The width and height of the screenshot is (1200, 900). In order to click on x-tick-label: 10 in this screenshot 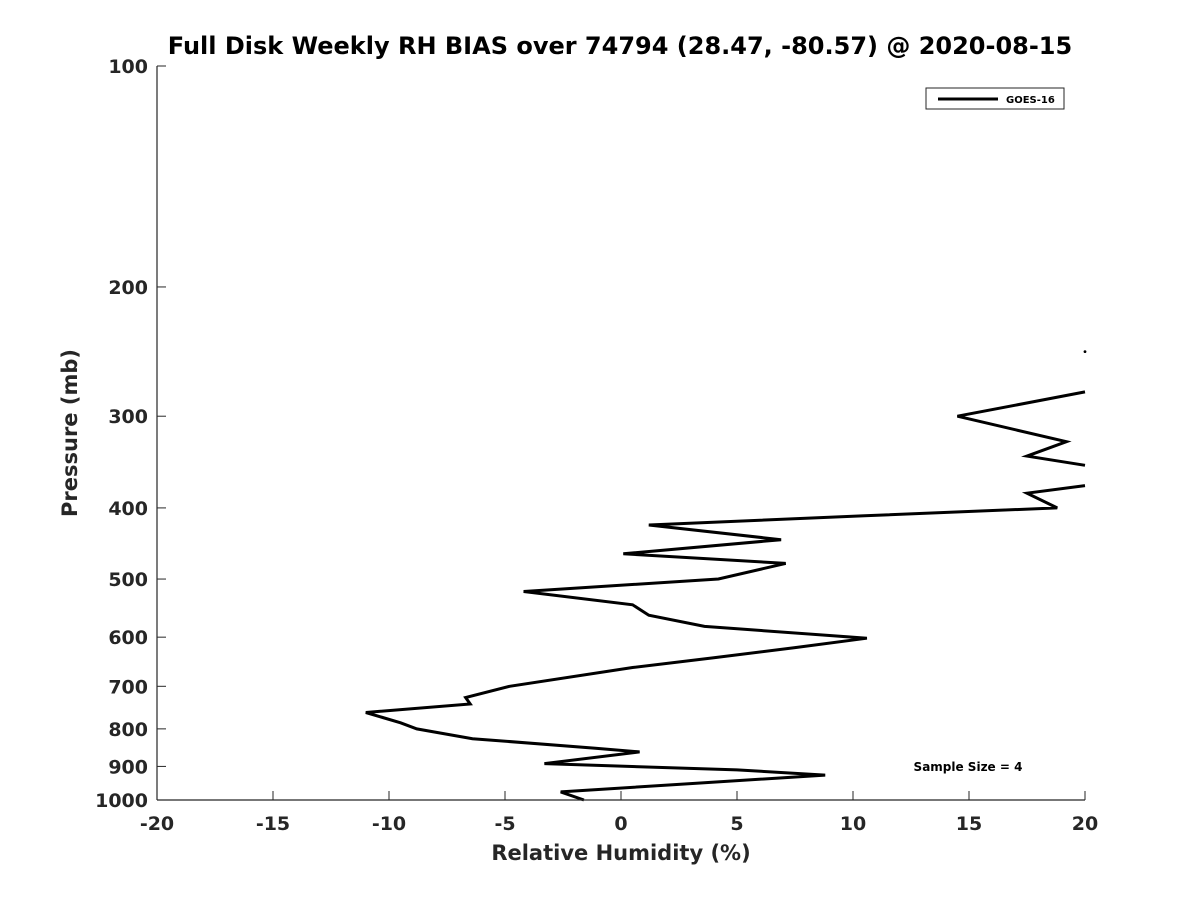, I will do `click(853, 824)`.